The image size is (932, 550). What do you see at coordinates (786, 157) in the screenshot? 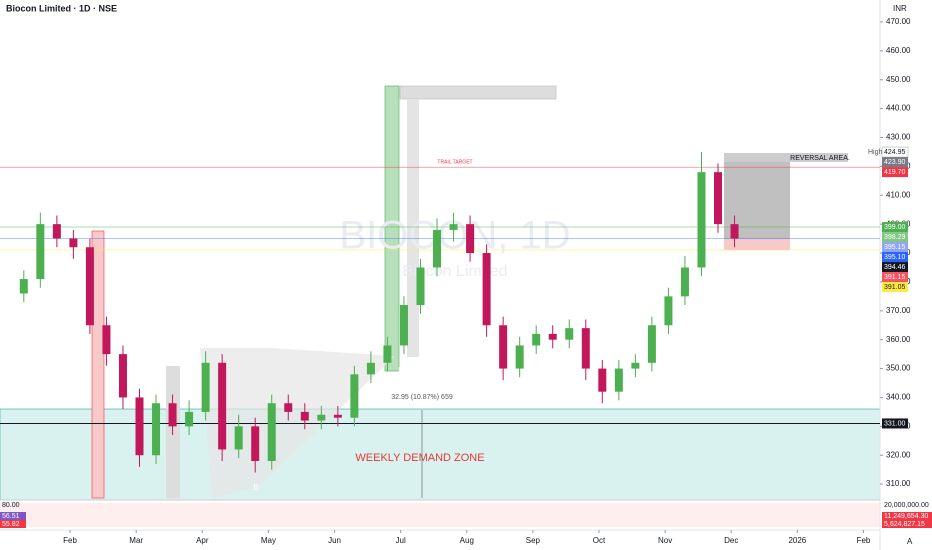
I see `reversal-label-bg` at bounding box center [786, 157].